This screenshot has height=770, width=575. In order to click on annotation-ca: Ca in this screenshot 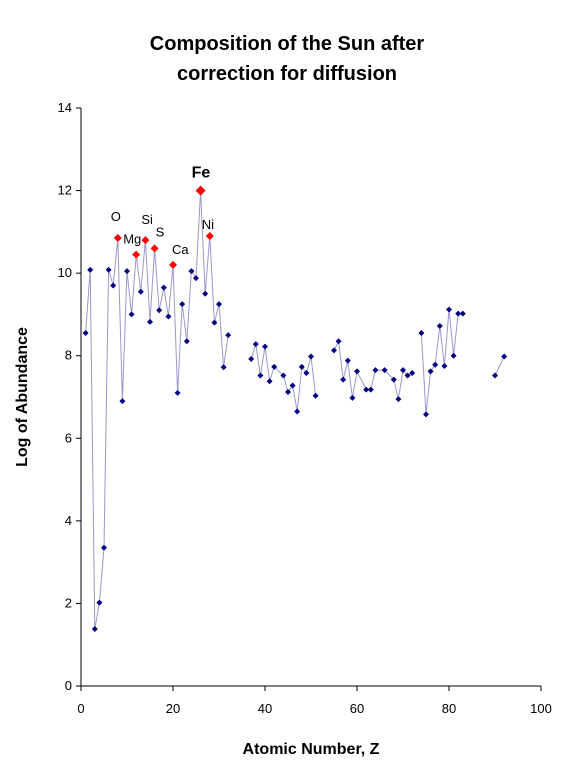, I will do `click(180, 249)`.